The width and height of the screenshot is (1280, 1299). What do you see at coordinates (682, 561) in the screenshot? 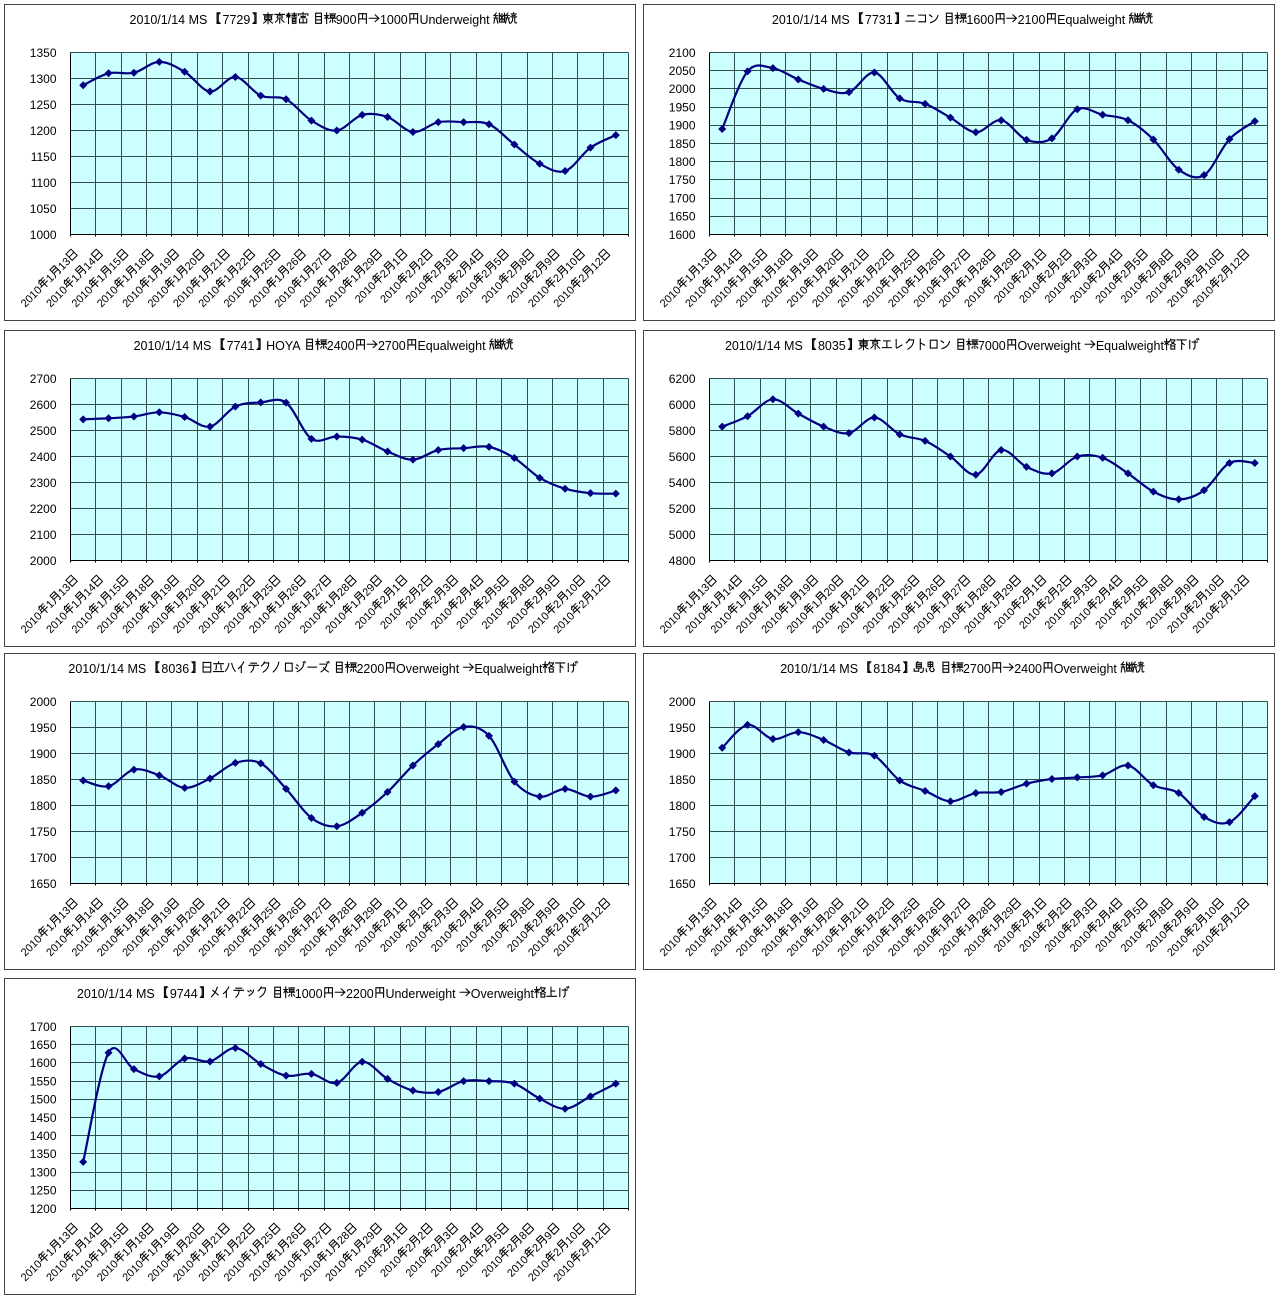
I see `svg-text: 4800` at bounding box center [682, 561].